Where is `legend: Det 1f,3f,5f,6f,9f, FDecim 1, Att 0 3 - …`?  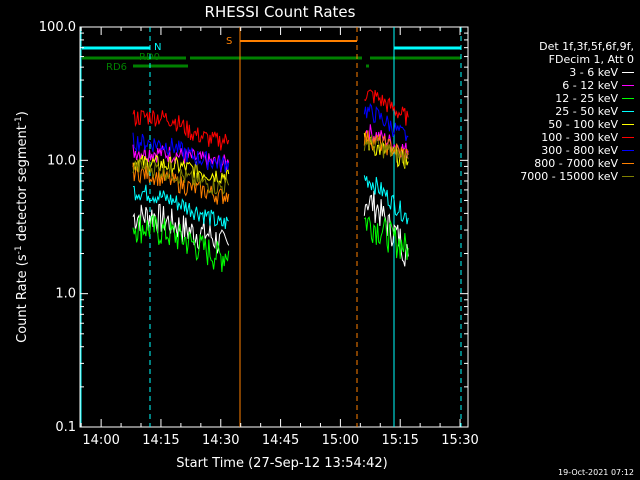
legend: Det 1f,3f,5f,6f,9f, FDecim 1, Att 0 3 - … is located at coordinates (561, 111).